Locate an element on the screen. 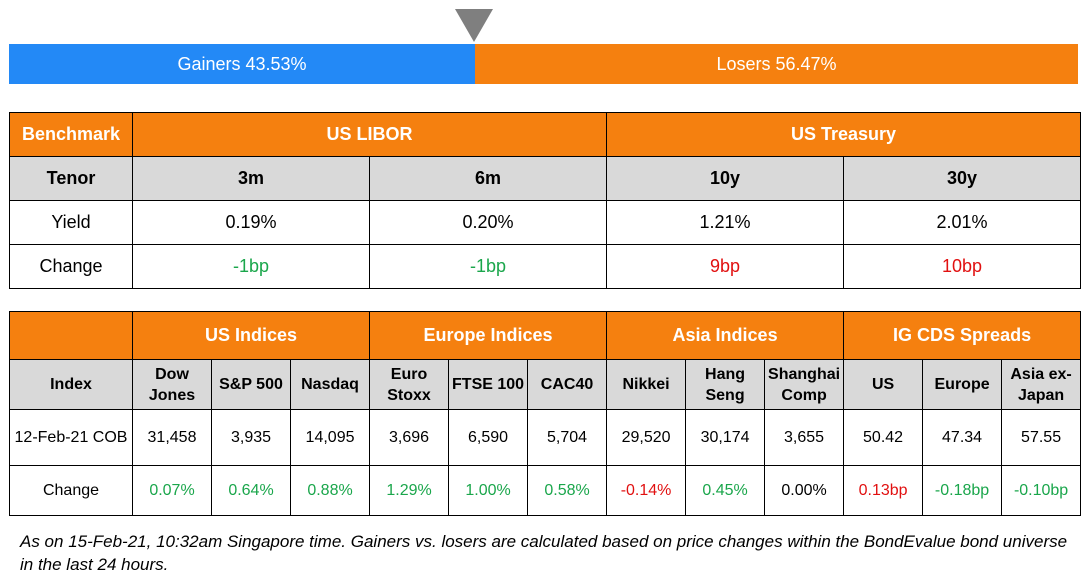 The width and height of the screenshot is (1090, 583). level-cell: 57.55 is located at coordinates (1041, 437).